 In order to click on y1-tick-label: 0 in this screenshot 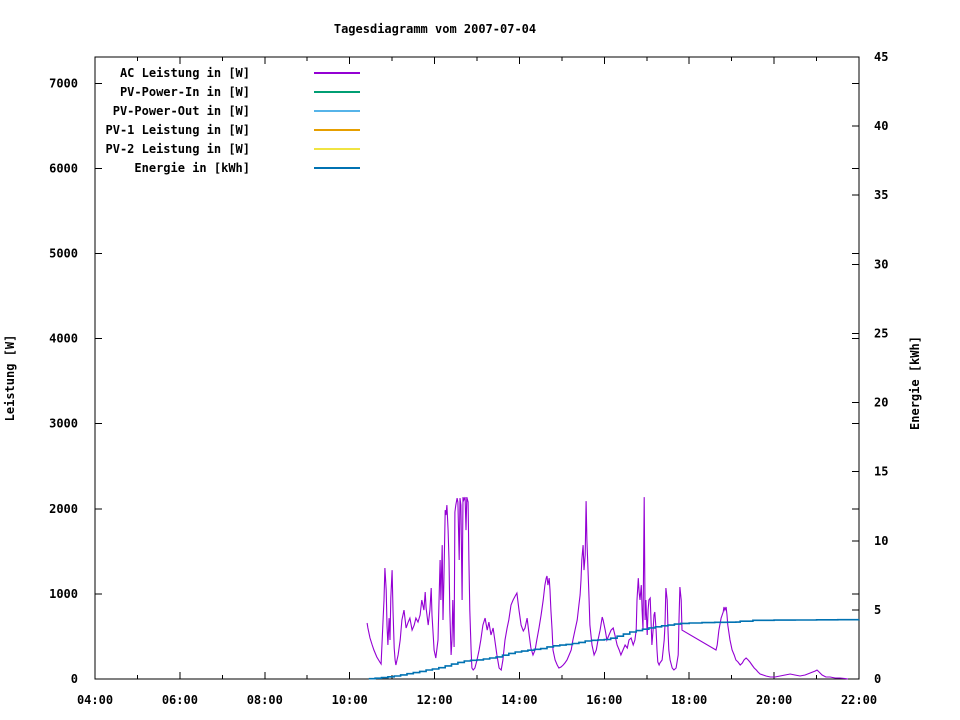, I will do `click(74, 679)`.